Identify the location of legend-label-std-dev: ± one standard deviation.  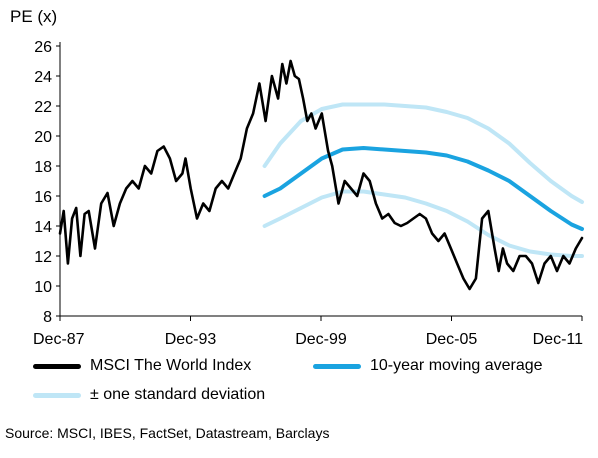
(178, 394).